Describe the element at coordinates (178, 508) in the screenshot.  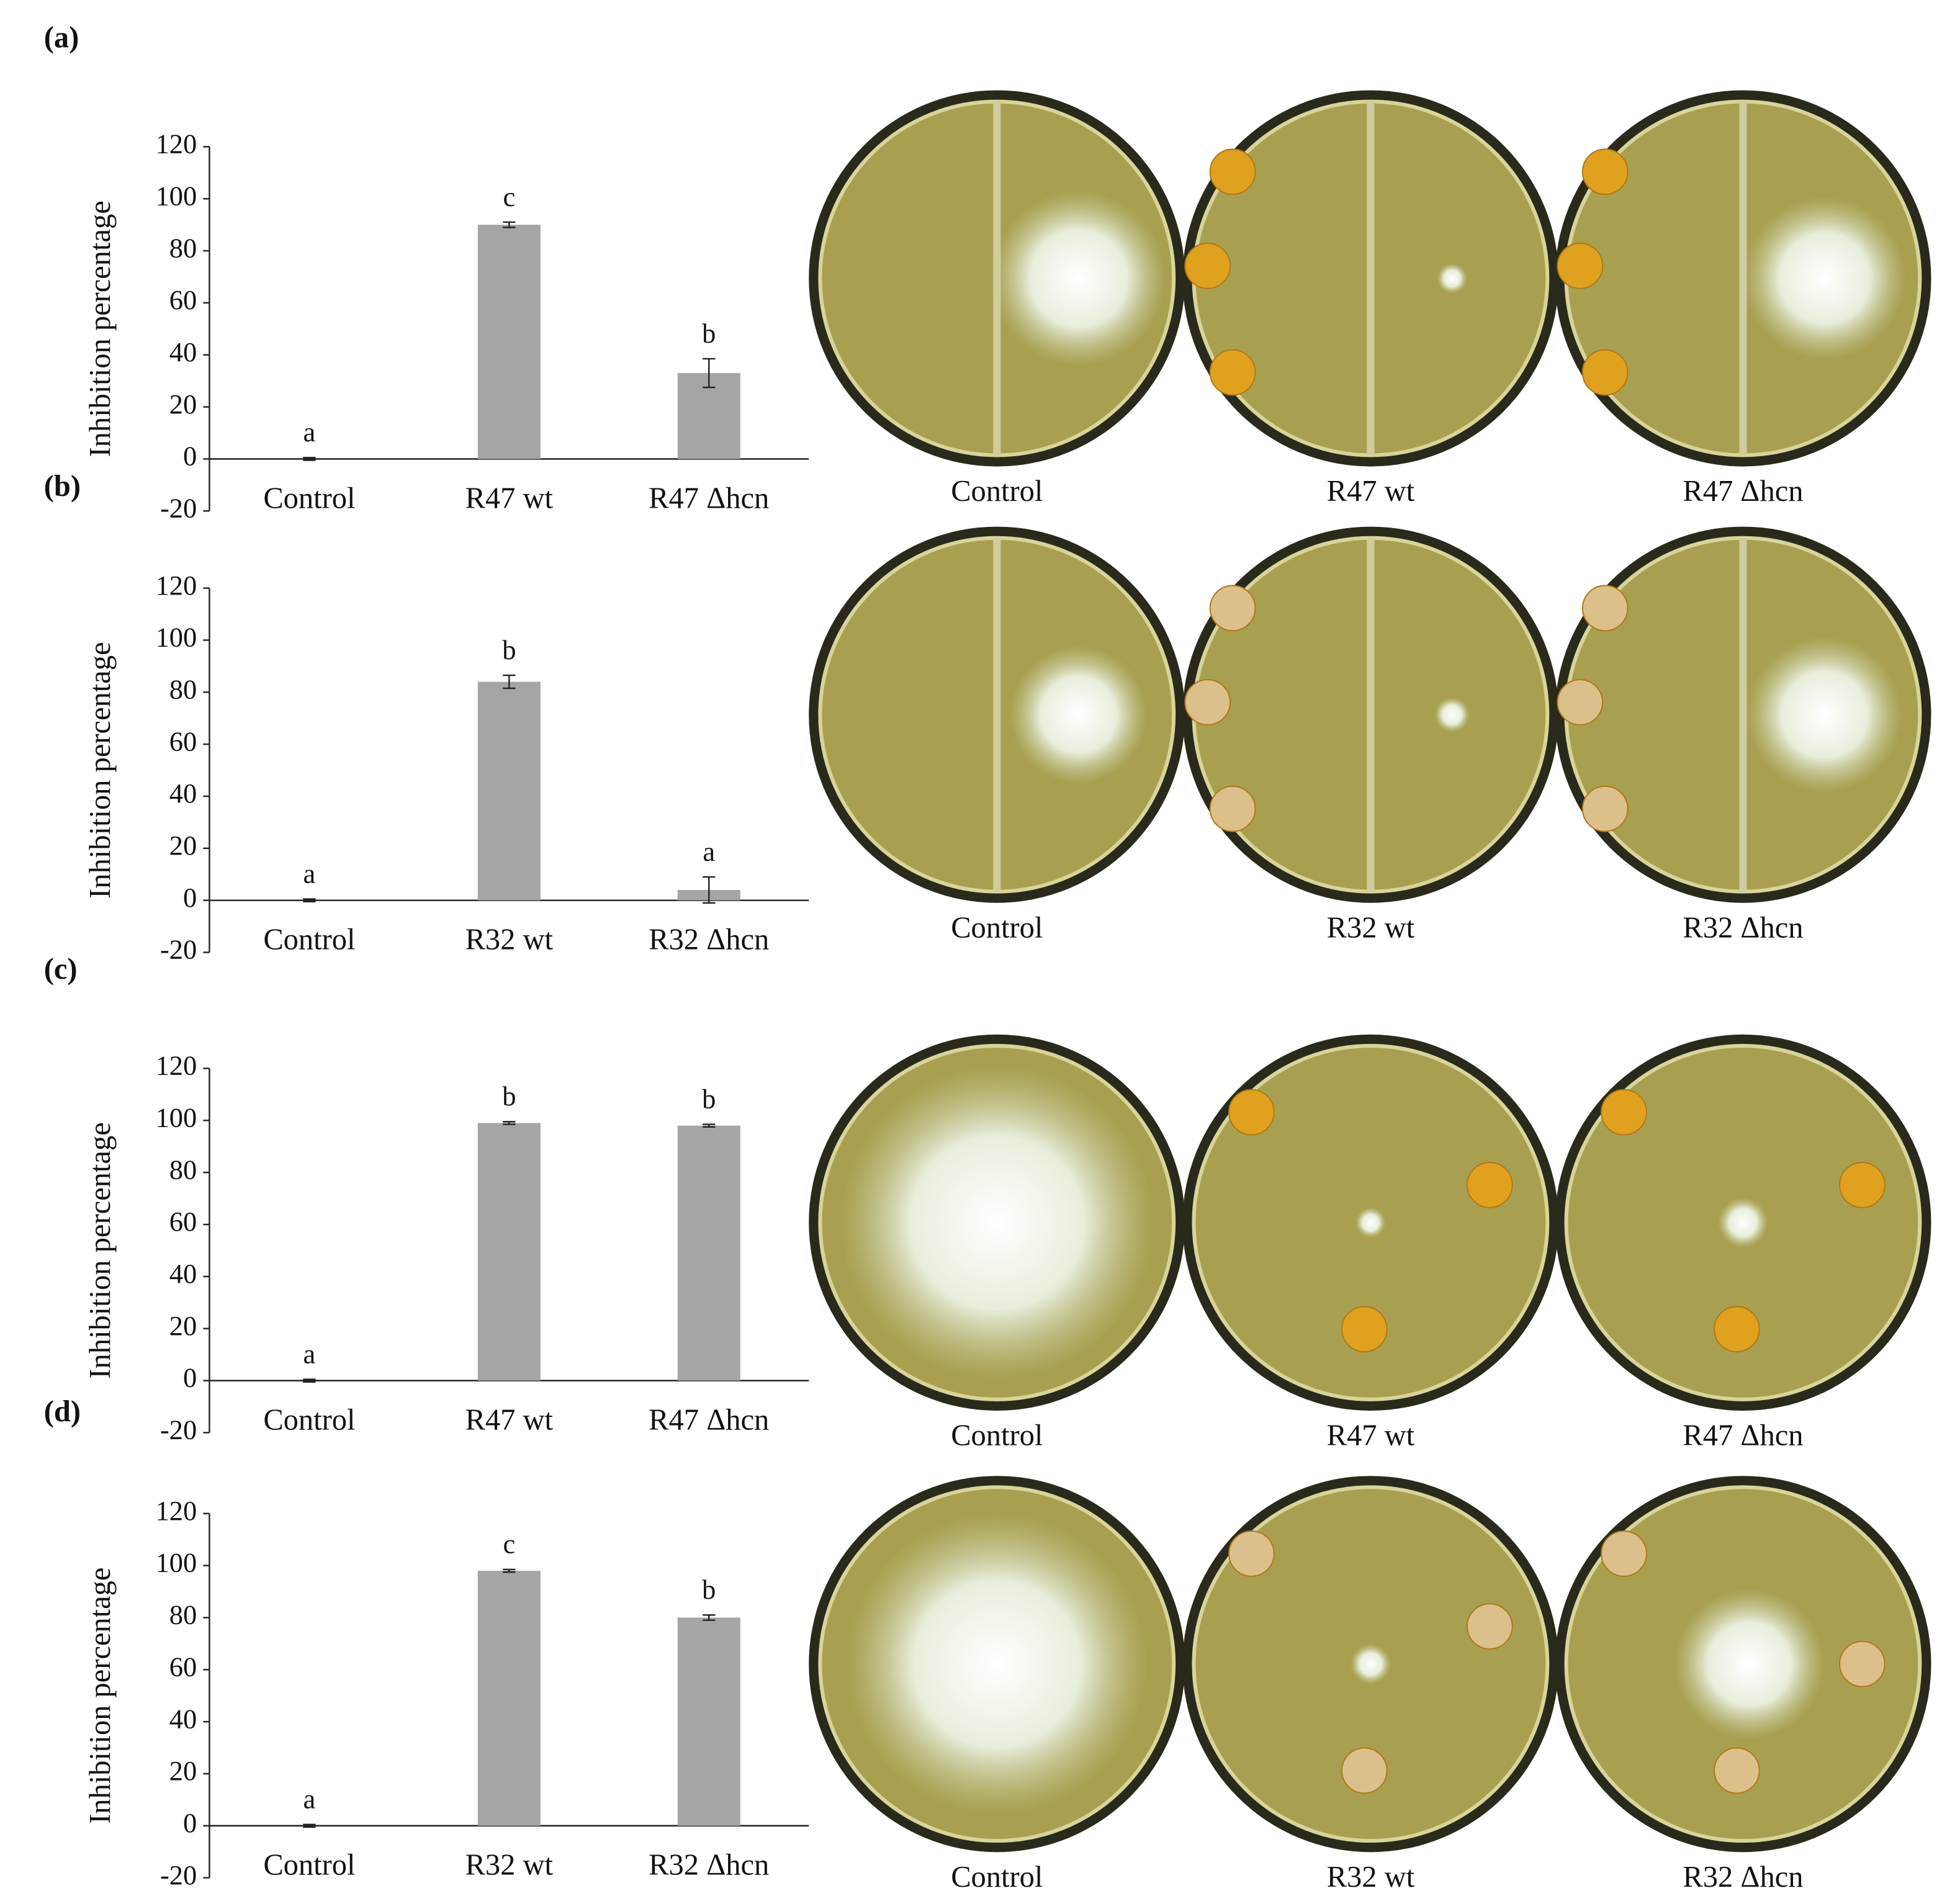
I see `y-tick-label: -20` at that location.